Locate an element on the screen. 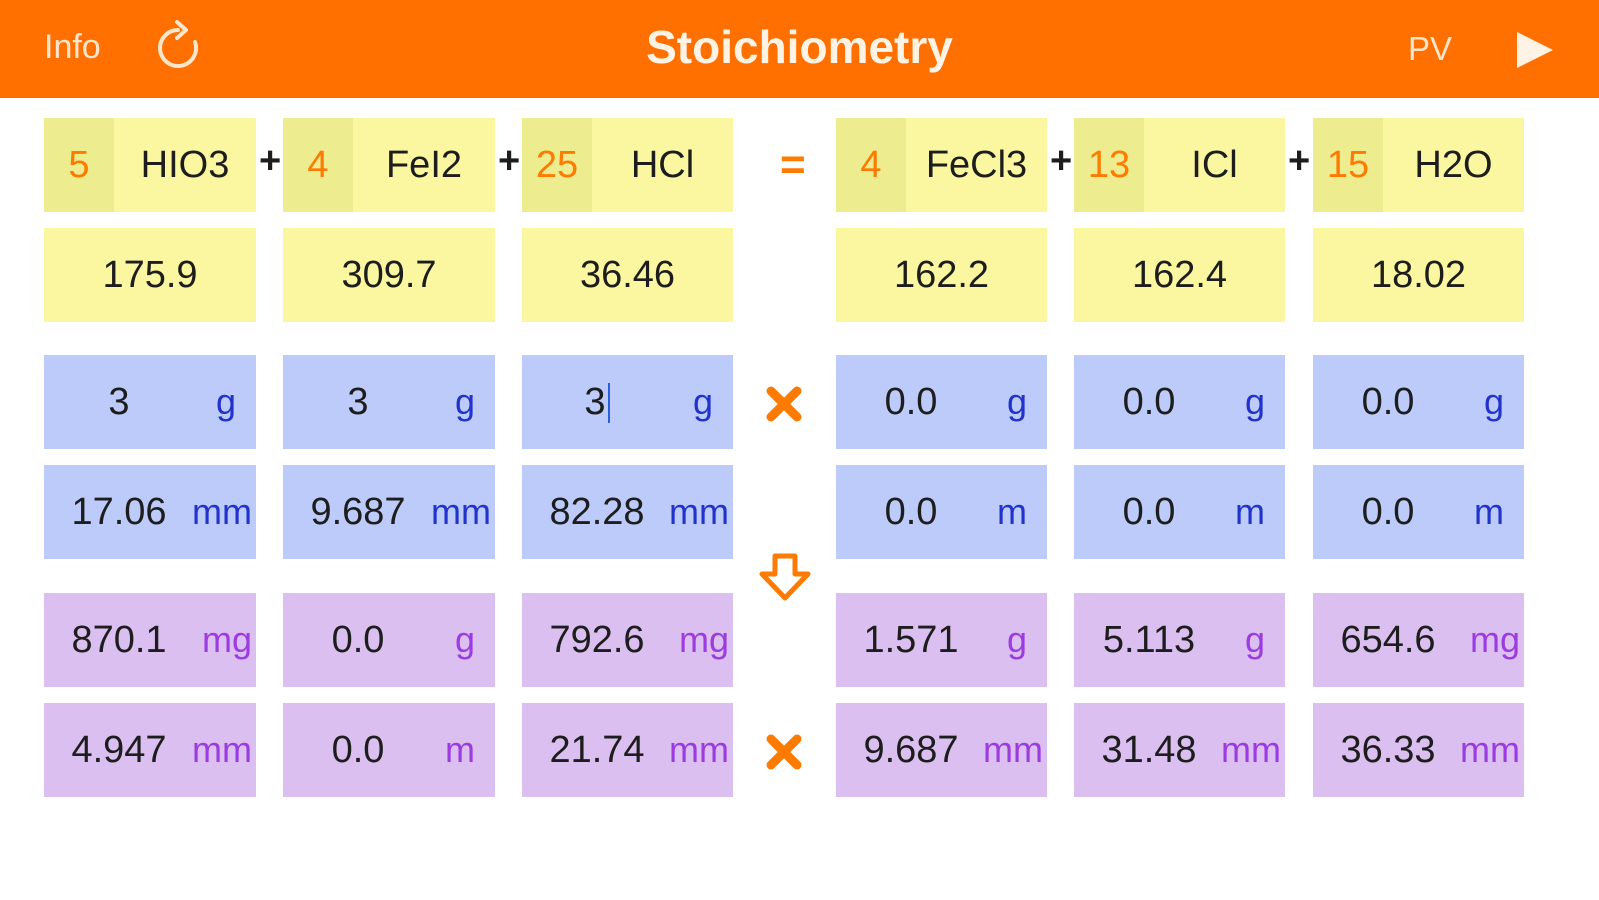  info-button: Info is located at coordinates (72, 47).